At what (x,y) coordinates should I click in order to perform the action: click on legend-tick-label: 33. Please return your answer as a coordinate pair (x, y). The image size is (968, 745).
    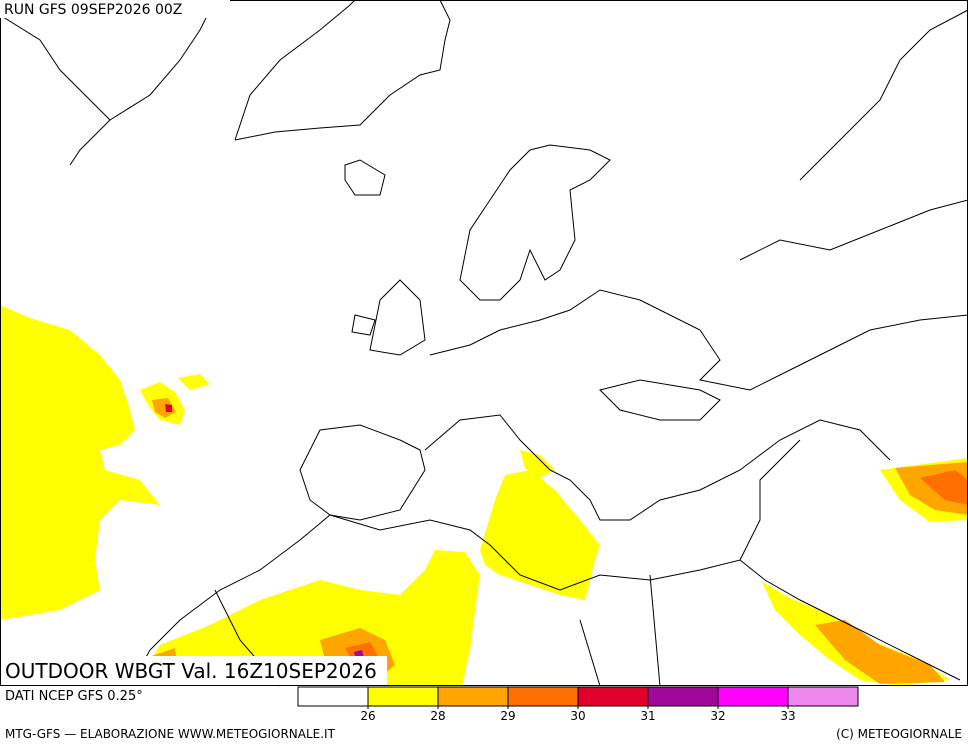
    Looking at the image, I should click on (787, 716).